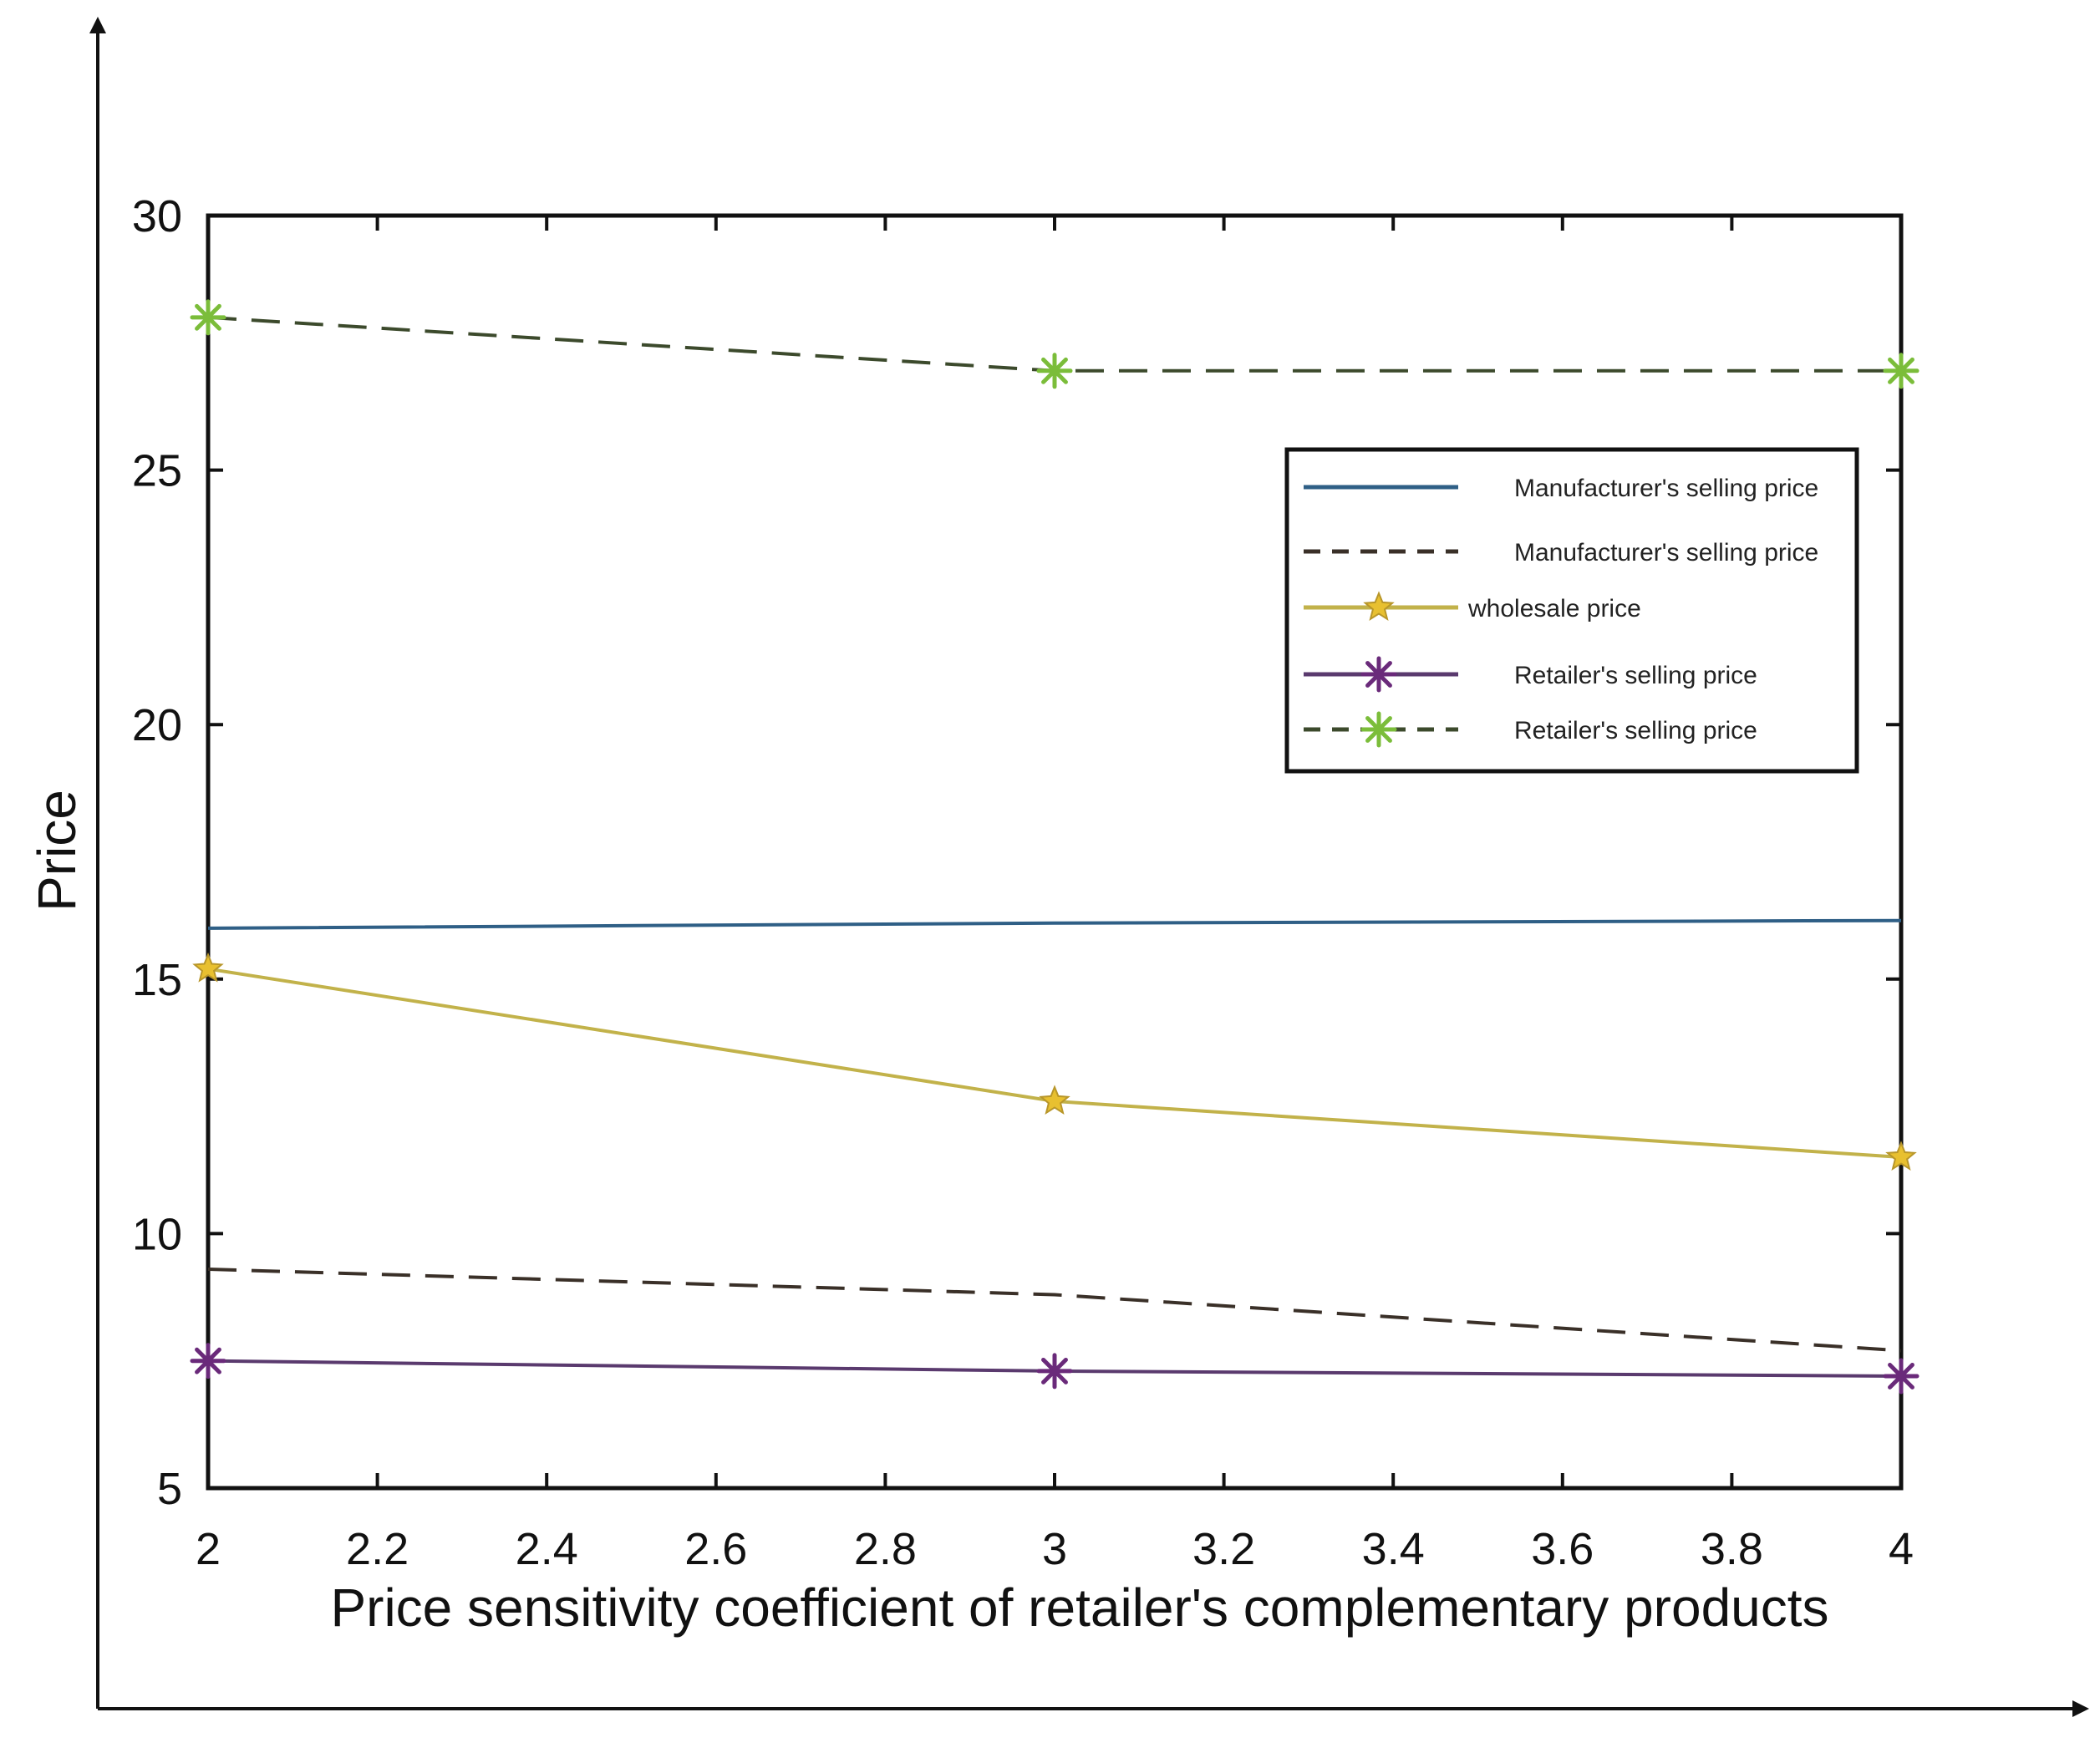 The image size is (2100, 1758). What do you see at coordinates (57, 851) in the screenshot?
I see `y-axis-title: Price` at bounding box center [57, 851].